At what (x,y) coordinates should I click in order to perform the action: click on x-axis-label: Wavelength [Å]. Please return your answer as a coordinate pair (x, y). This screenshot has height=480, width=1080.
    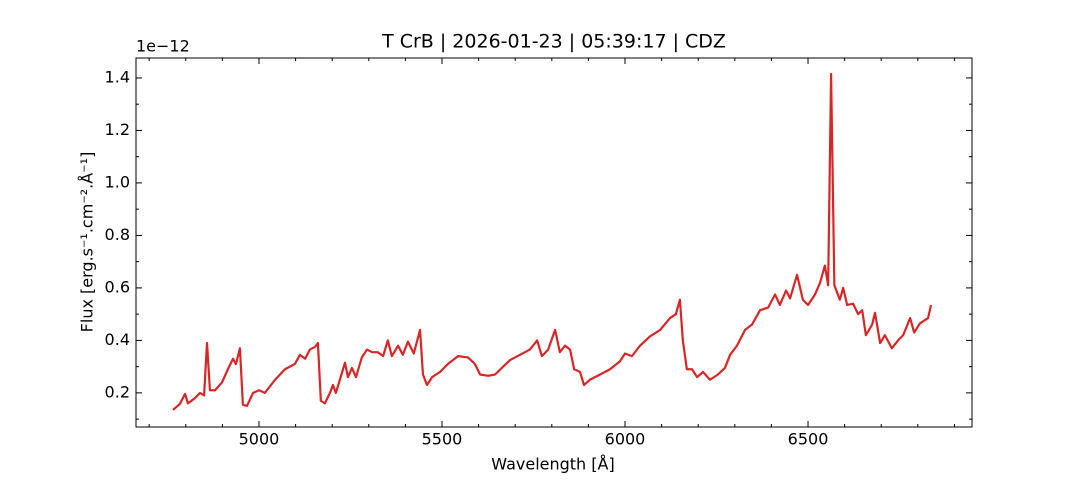
    Looking at the image, I should click on (552, 464).